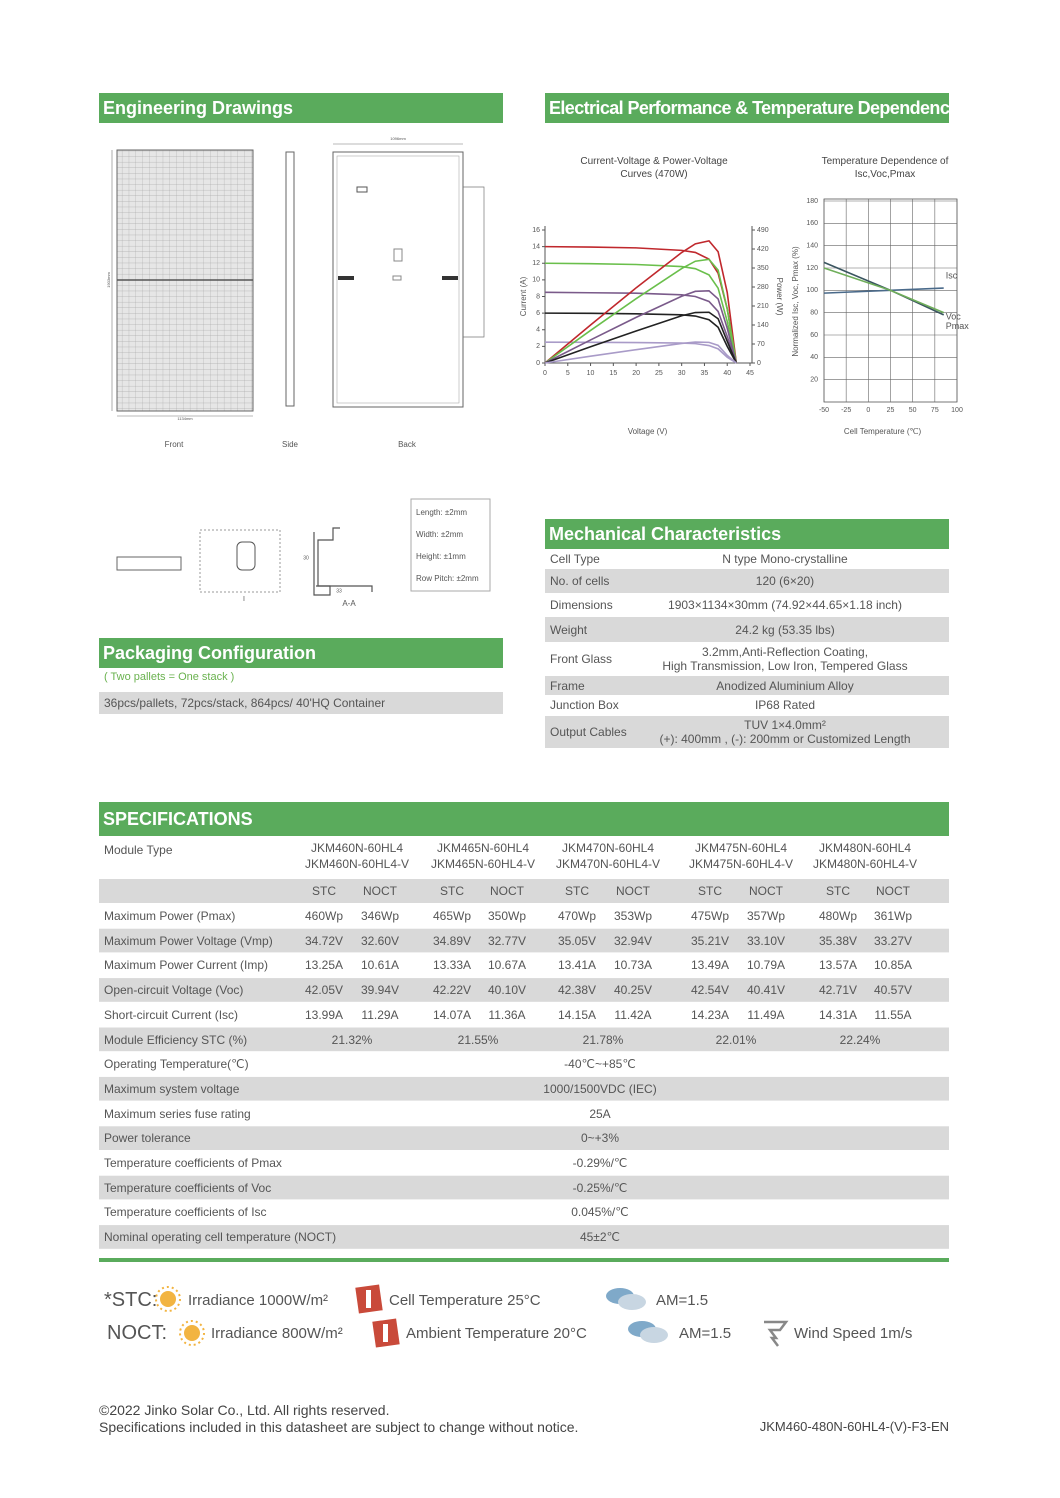  What do you see at coordinates (452, 916) in the screenshot?
I see `spec-value: 465Wp` at bounding box center [452, 916].